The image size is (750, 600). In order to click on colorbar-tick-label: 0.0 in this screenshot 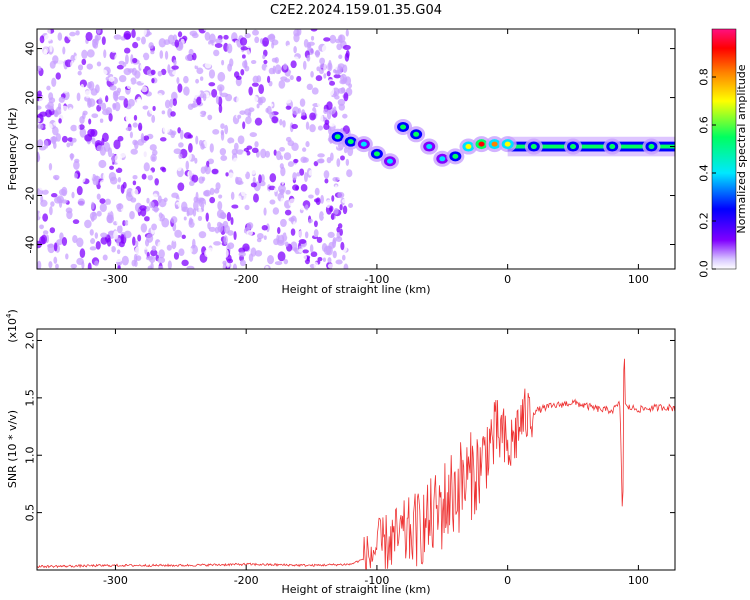, I will do `click(704, 269)`.